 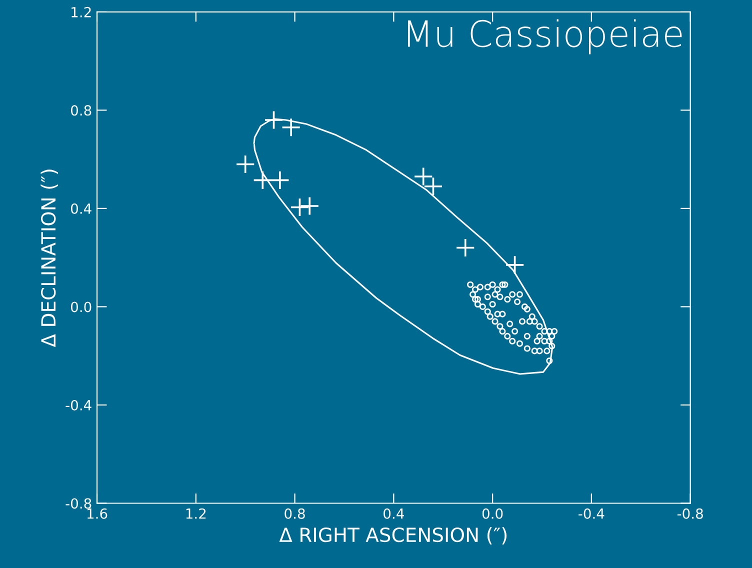 I want to click on x-tick-label: 0.4, so click(x=394, y=513).